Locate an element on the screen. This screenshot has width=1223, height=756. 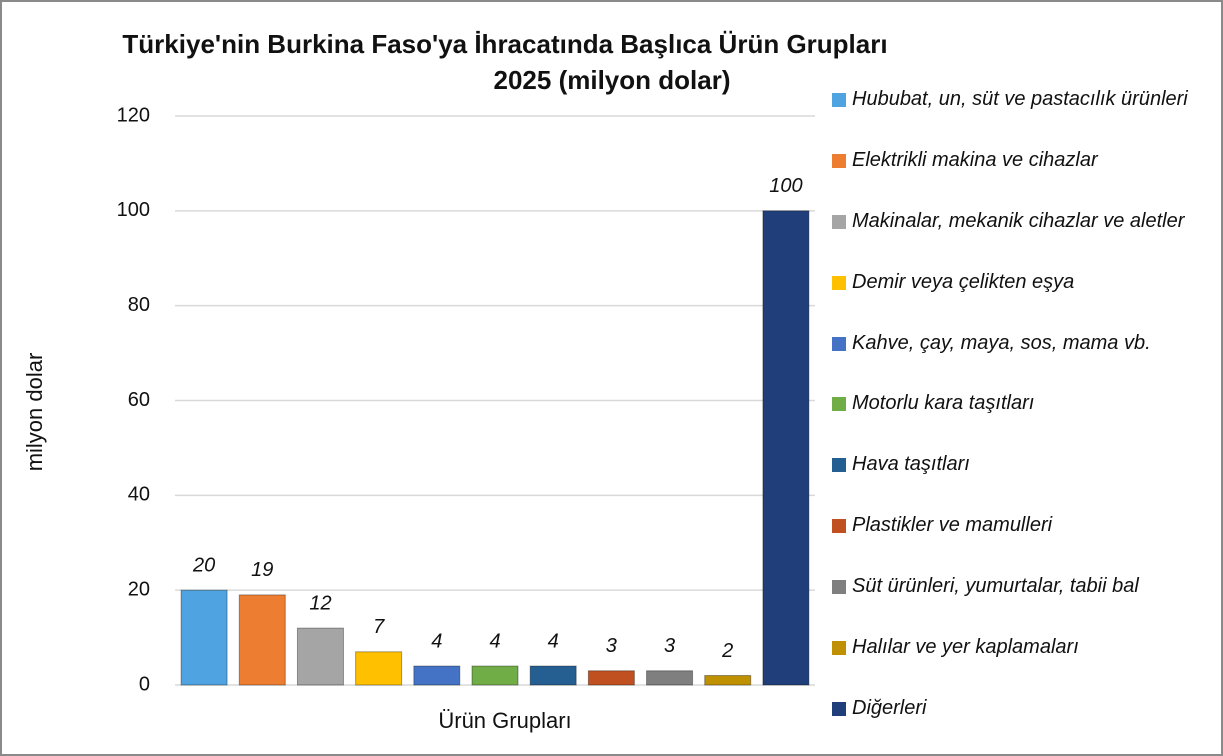
legend-label: Motorlu kara taşıtları is located at coordinates (943, 403).